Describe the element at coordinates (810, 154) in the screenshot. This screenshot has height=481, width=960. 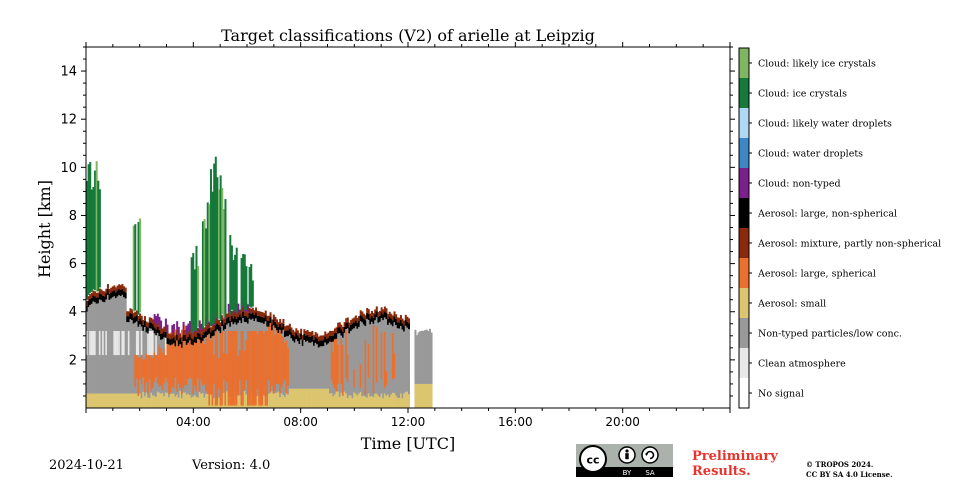
I see `legend-class-label: Cloud: water droplets` at that location.